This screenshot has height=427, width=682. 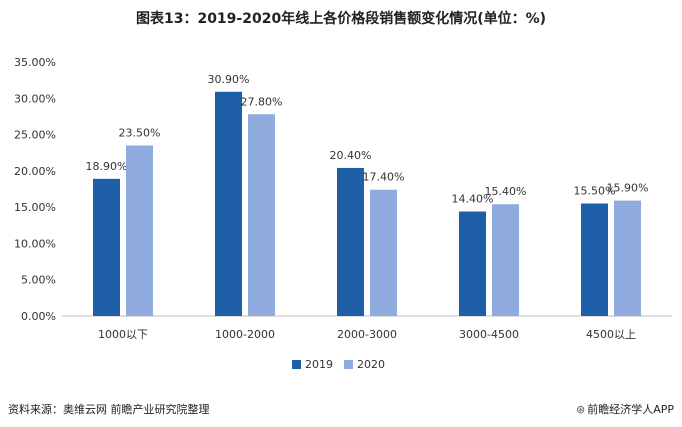 What do you see at coordinates (384, 177) in the screenshot?
I see `data-label: 17.40%` at bounding box center [384, 177].